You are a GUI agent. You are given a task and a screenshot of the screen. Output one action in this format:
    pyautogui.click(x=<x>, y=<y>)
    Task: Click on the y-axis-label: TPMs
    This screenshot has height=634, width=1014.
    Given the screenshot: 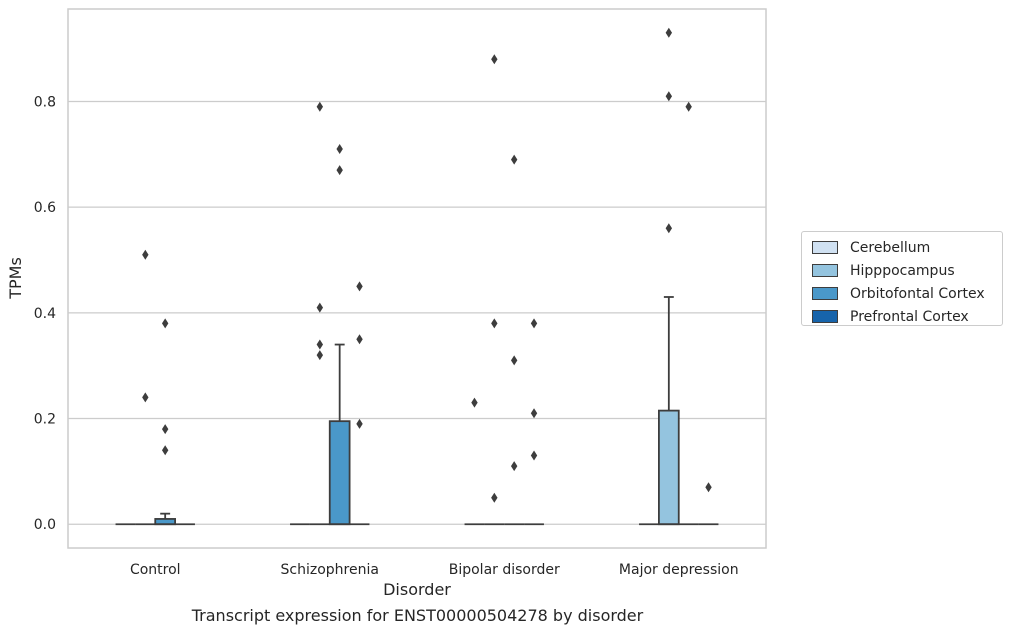 What is the action you would take?
    pyautogui.click(x=15, y=278)
    